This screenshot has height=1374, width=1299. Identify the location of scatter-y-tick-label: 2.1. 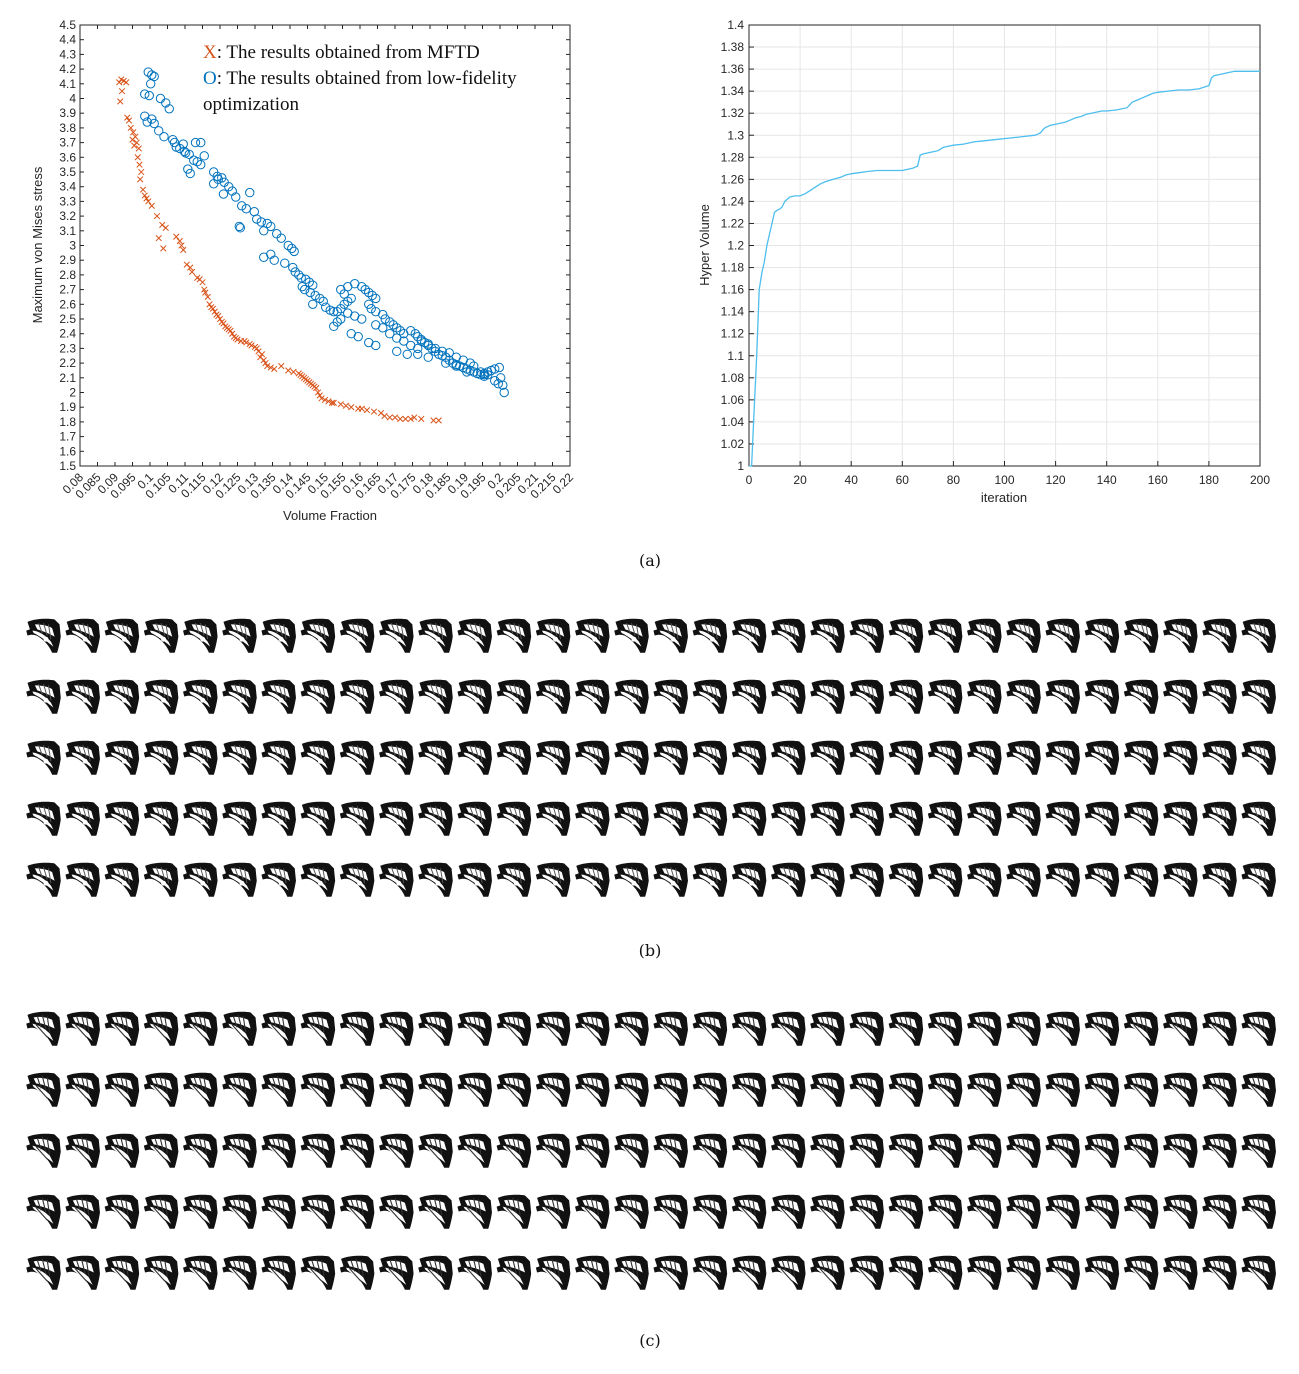
(67, 378).